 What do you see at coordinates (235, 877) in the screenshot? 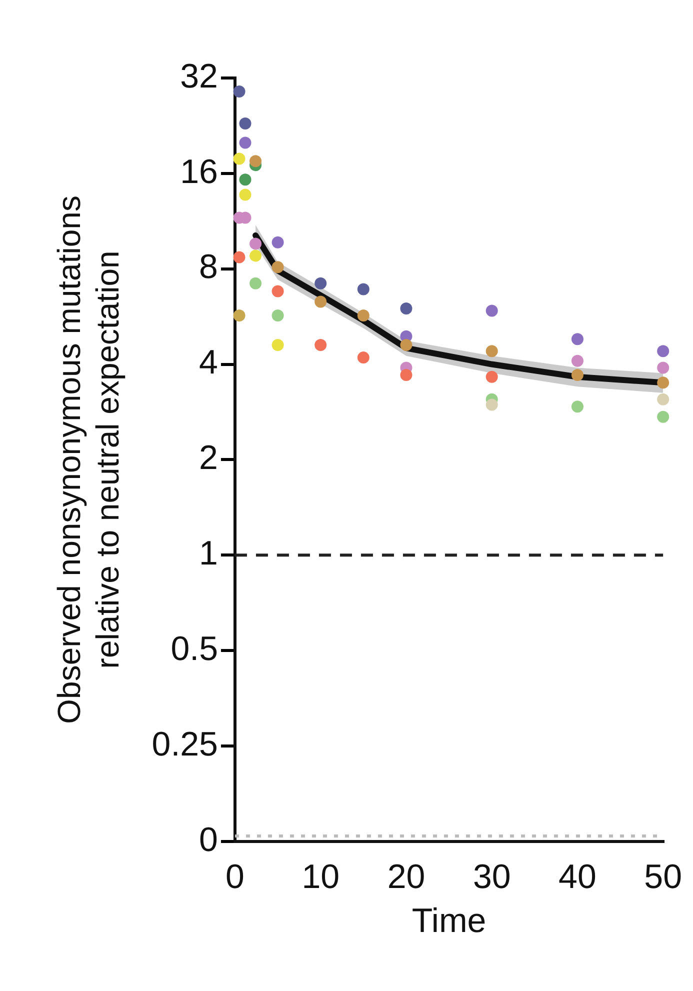
I see `x-tick-label: 0` at bounding box center [235, 877].